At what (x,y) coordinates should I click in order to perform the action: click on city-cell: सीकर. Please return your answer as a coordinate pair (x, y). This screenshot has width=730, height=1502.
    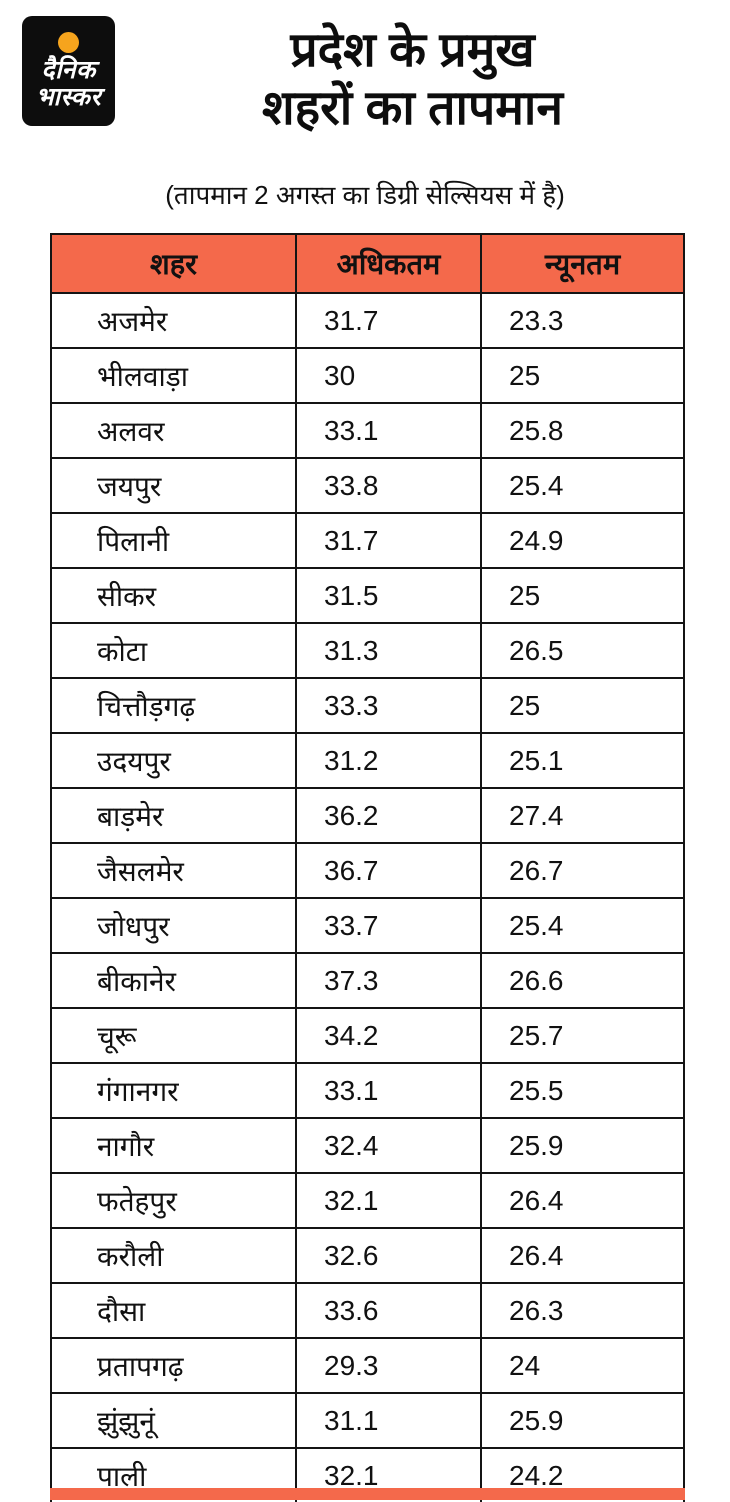
    Looking at the image, I should click on (174, 595).